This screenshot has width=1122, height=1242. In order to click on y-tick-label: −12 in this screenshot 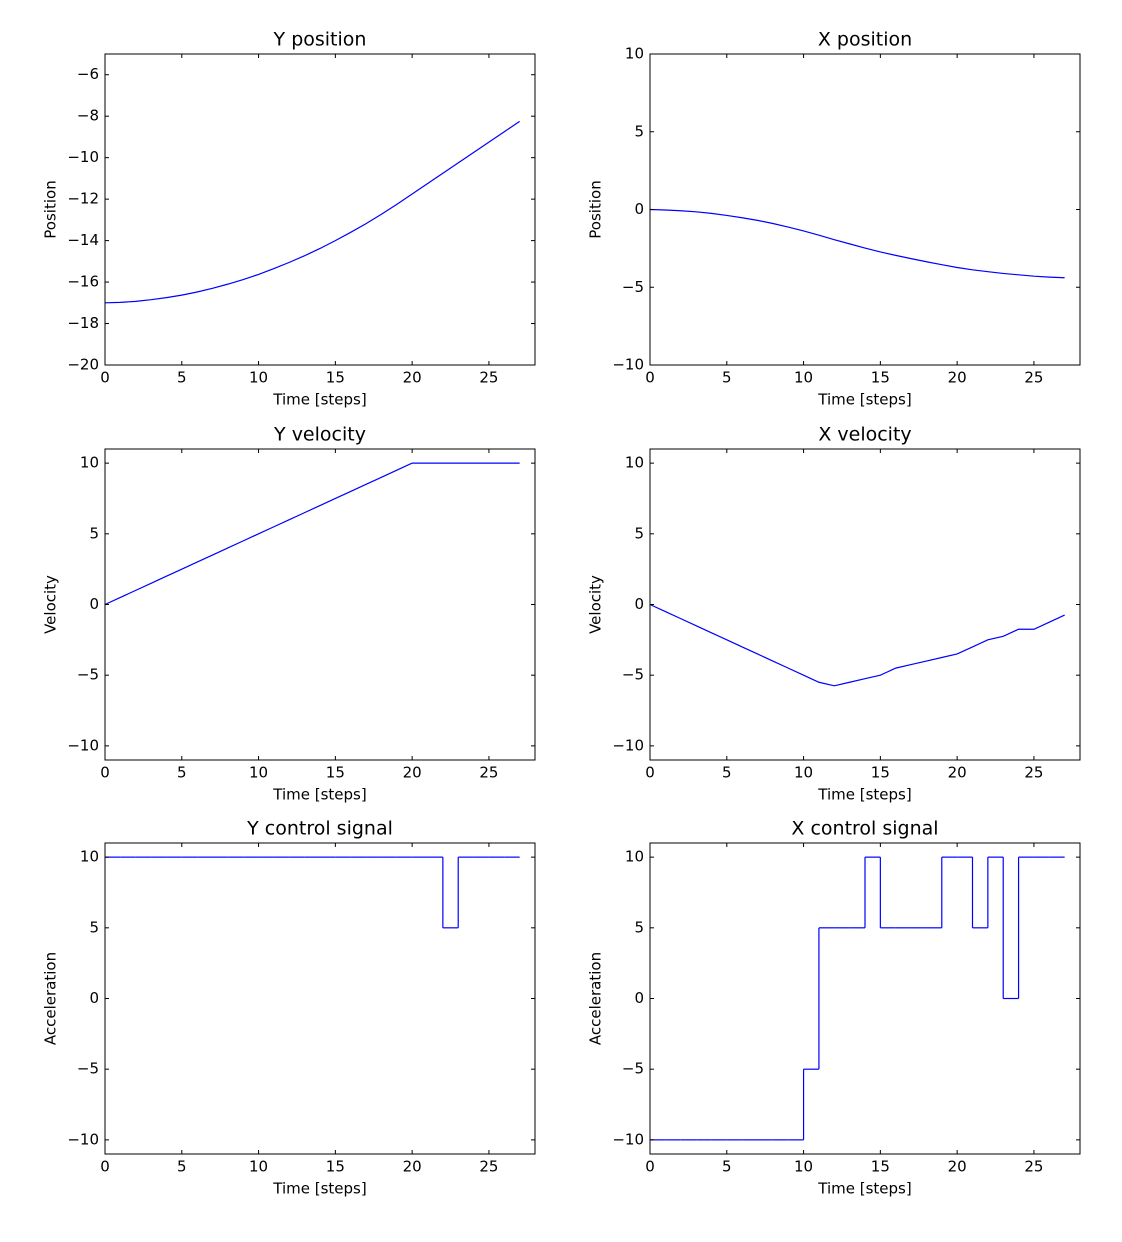, I will do `click(83, 199)`.